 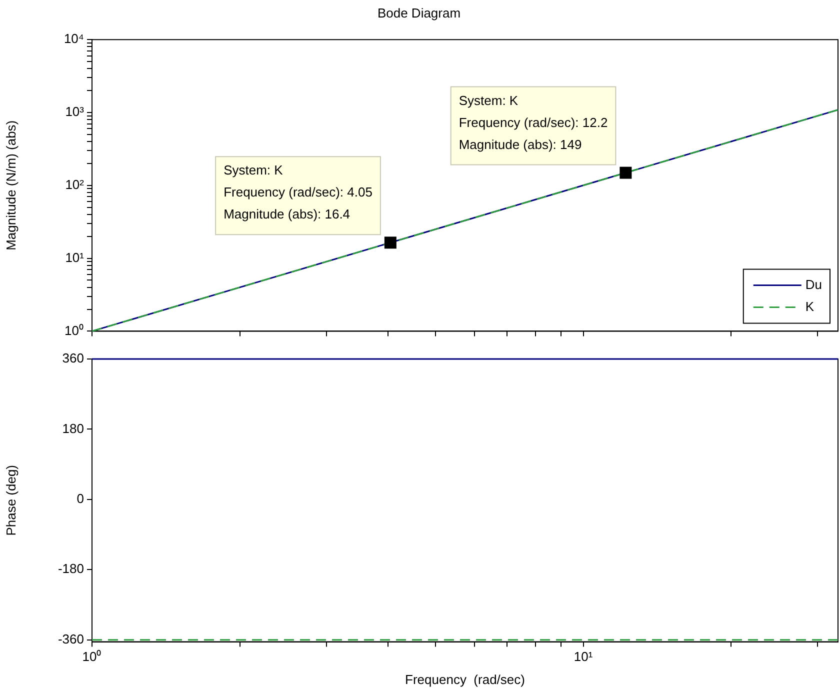 I want to click on y-tick-label: 180, so click(x=73, y=428).